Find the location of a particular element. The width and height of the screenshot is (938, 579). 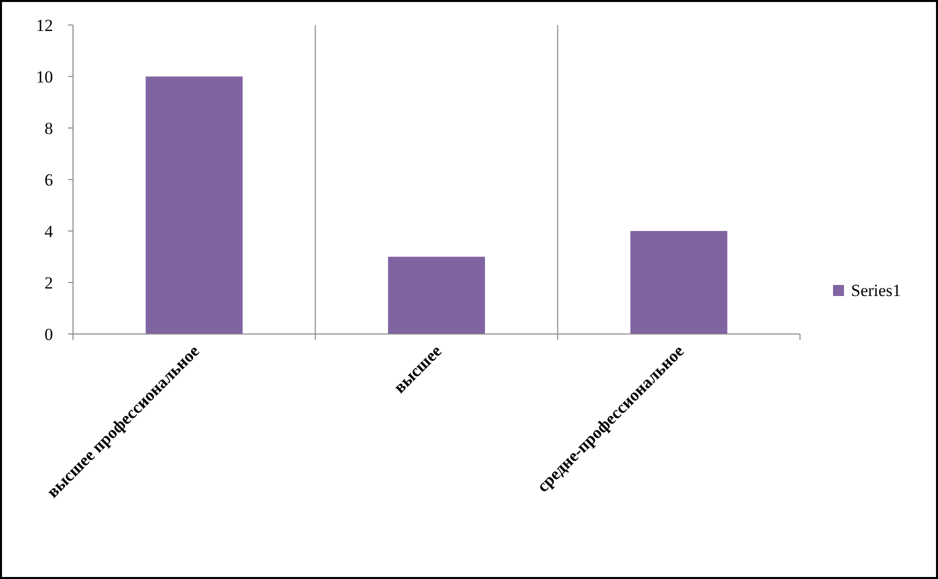

y-tick-label: 12 is located at coordinates (44, 25).